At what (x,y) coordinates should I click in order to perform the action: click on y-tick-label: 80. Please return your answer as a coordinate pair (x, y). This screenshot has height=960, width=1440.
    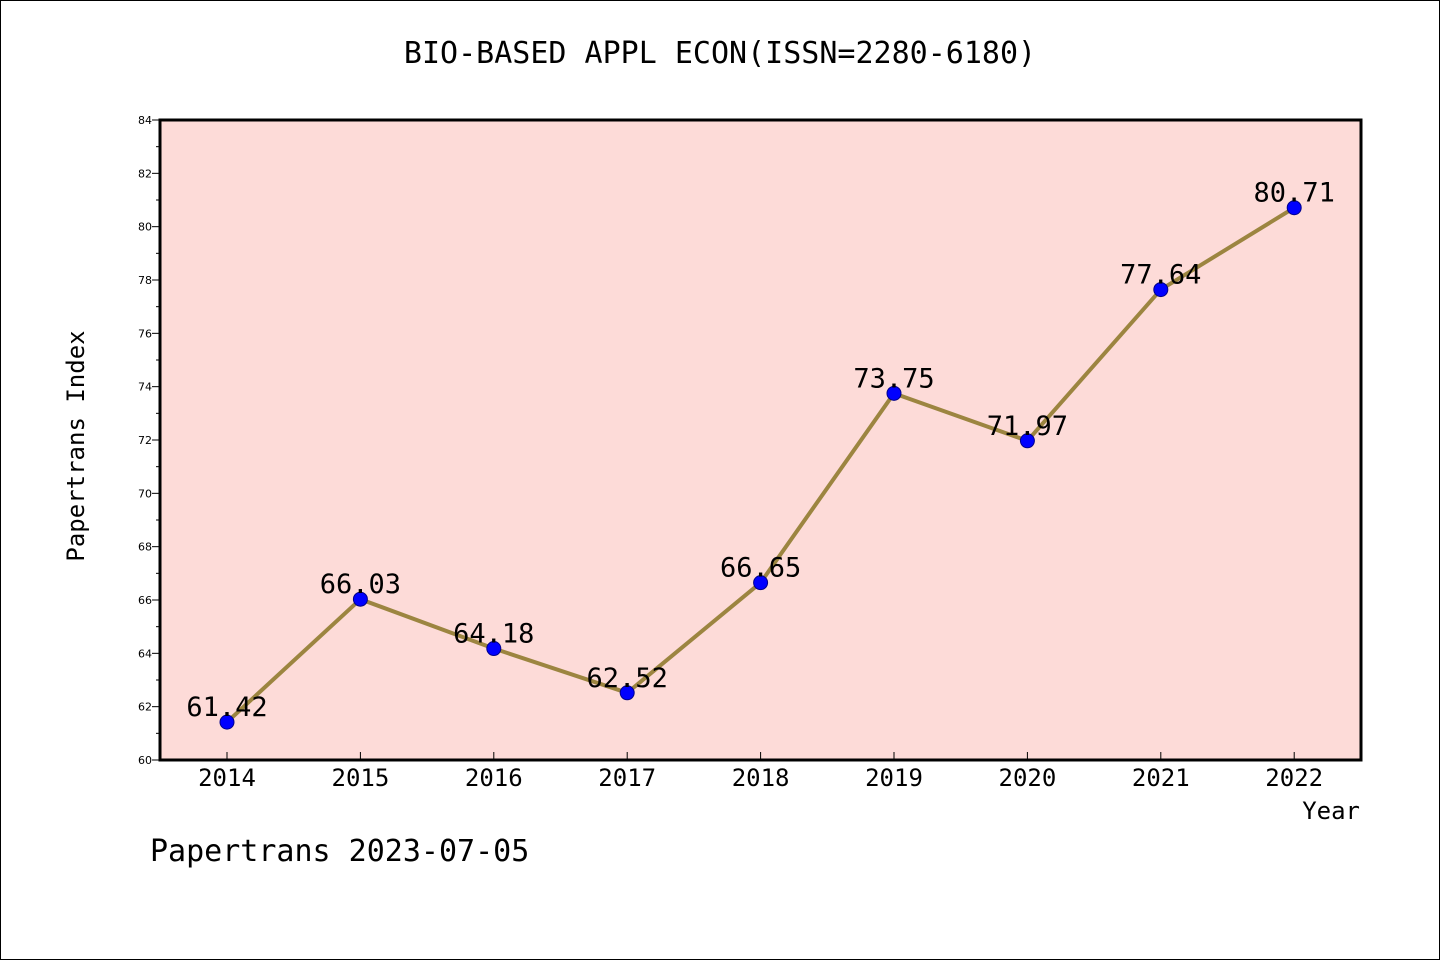
    Looking at the image, I should click on (145, 227).